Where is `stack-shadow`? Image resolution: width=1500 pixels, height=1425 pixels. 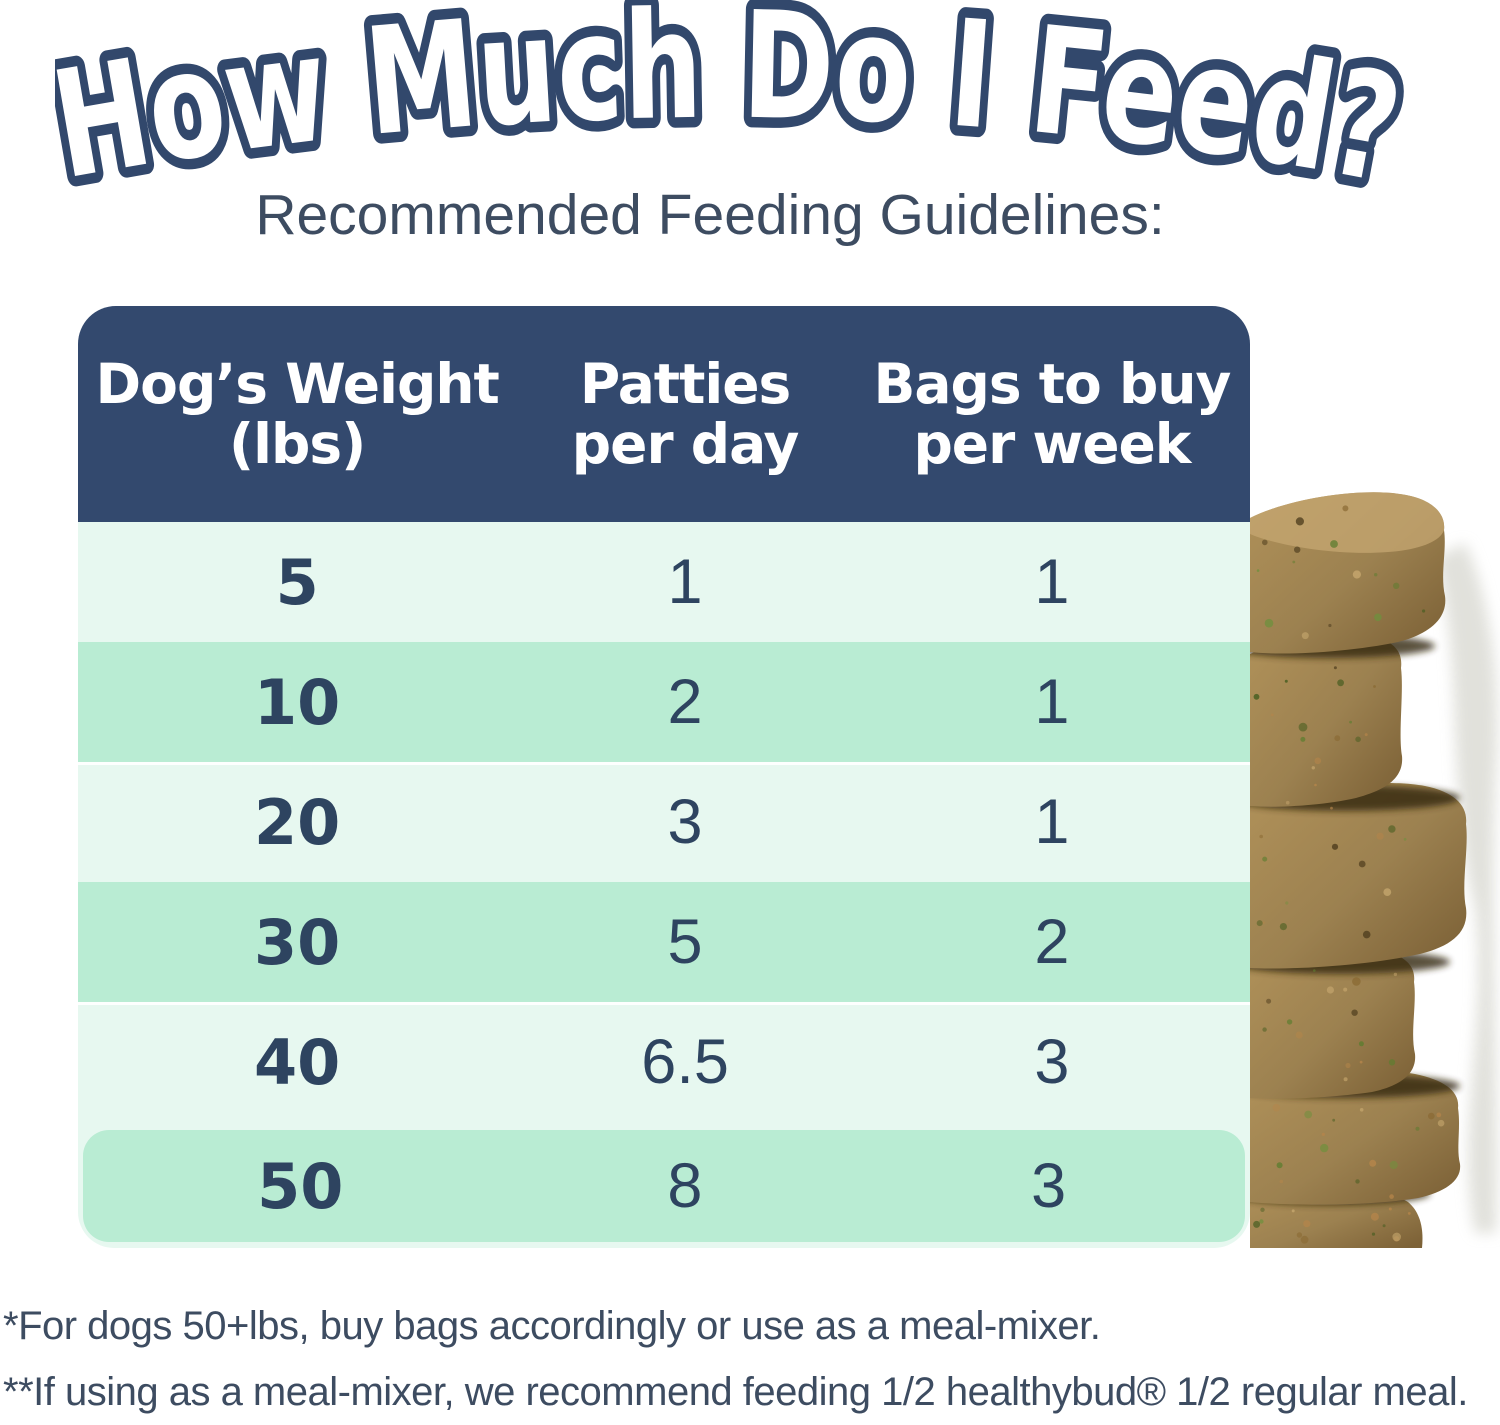
stack-shadow is located at coordinates (1466, 888).